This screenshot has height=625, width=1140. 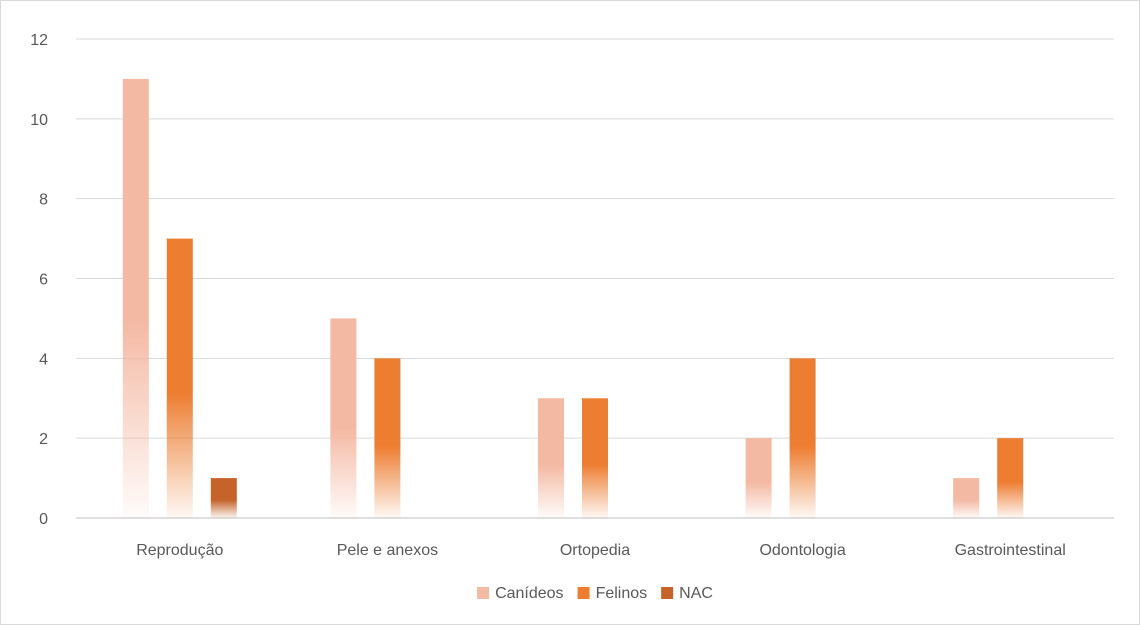 I want to click on y-tick-label: 6, so click(x=43, y=280).